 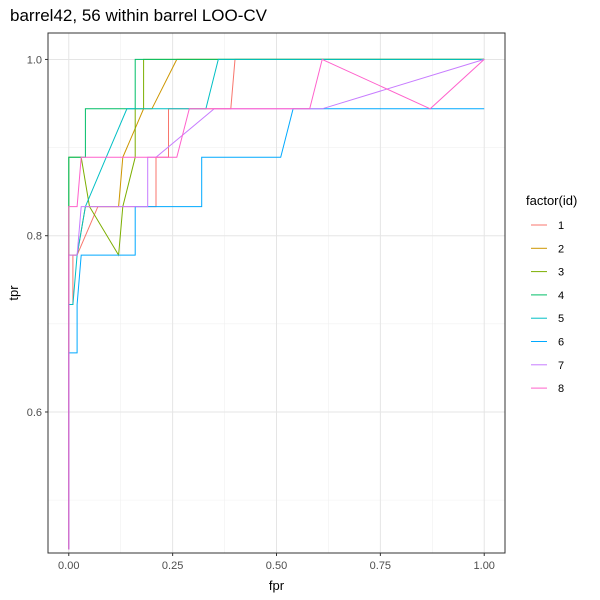 I want to click on x-tick-label: 1.00, so click(x=484, y=566).